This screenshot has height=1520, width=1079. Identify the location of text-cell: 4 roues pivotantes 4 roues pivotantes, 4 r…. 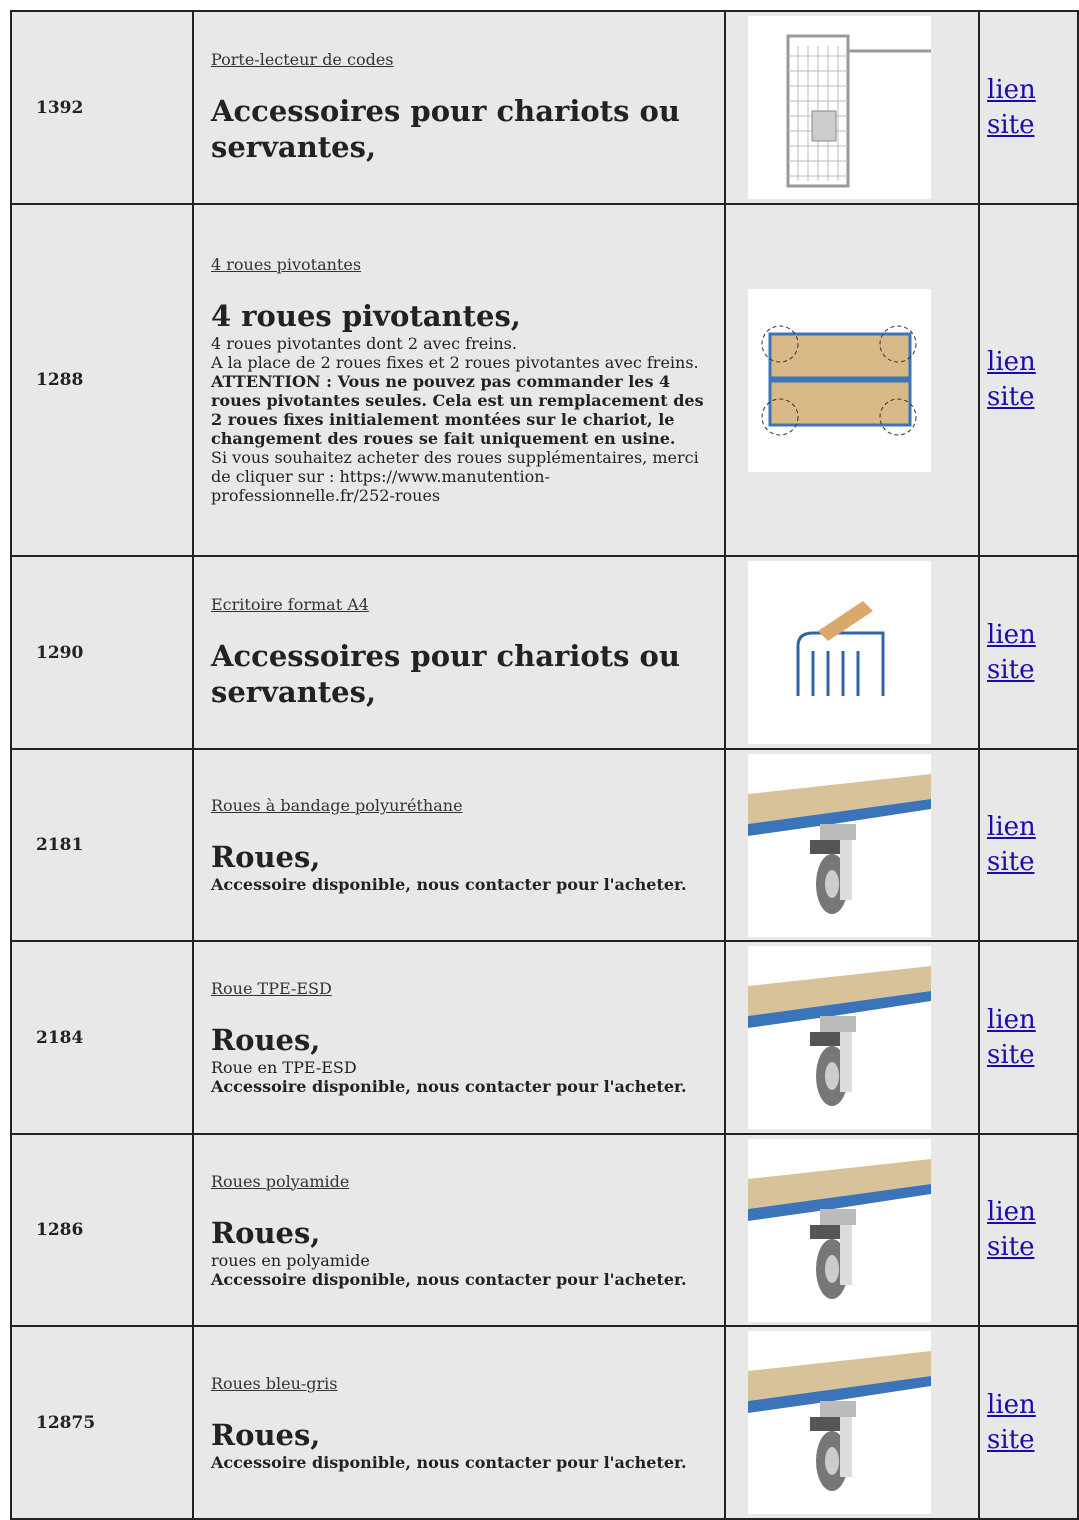
(459, 380).